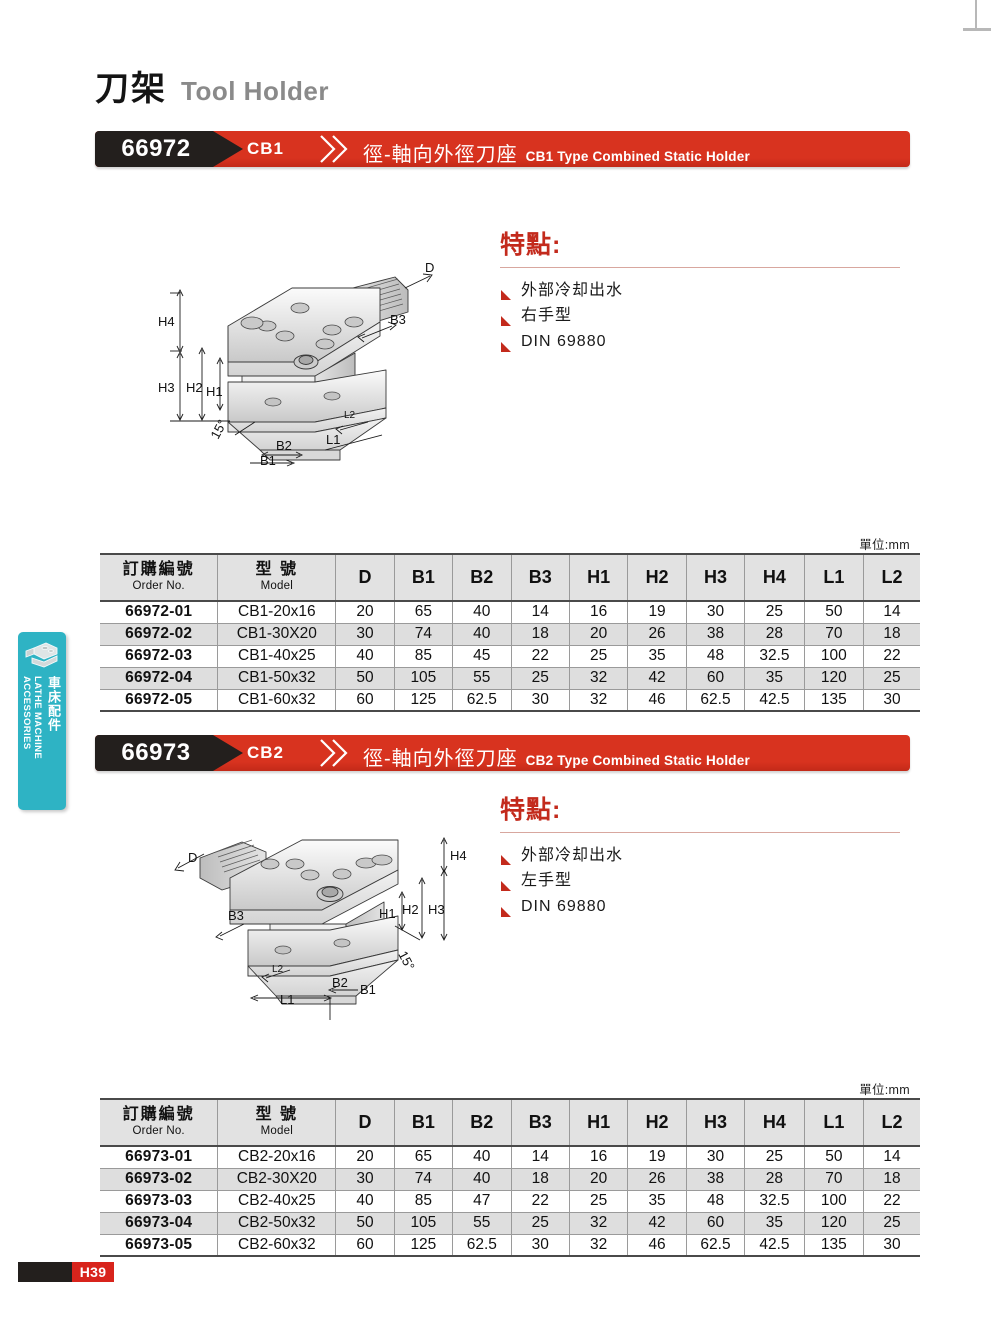 The image size is (1000, 1338). Describe the element at coordinates (637, 760) in the screenshot. I see `banner-title-en: CB2 Type Combined Static Holder` at that location.